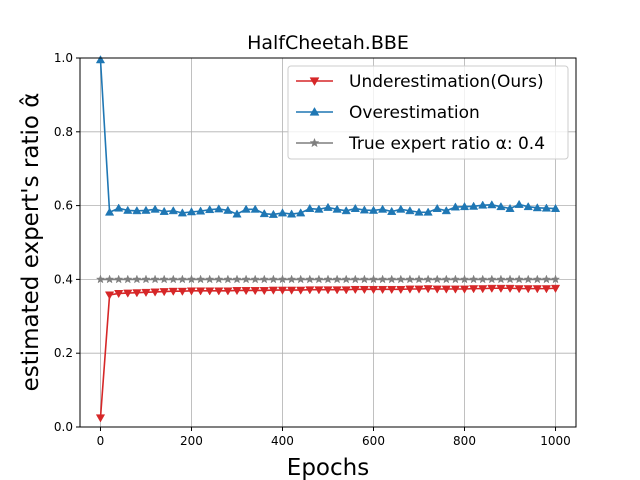 Image resolution: width=640 pixels, height=480 pixels. I want to click on y-tick-label: 0.0, so click(63, 427).